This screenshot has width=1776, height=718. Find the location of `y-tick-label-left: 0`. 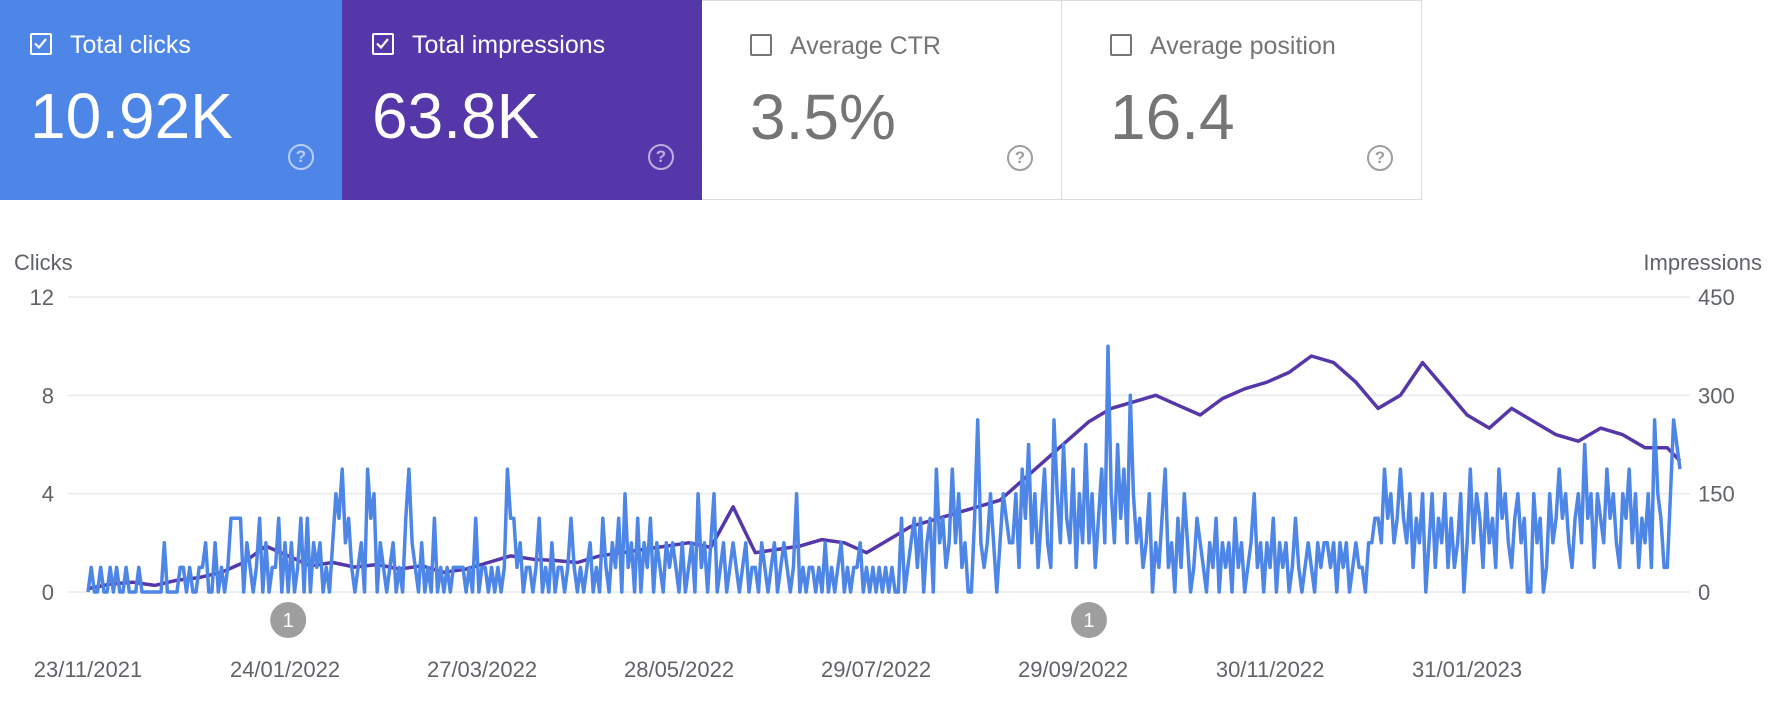

y-tick-label-left: 0 is located at coordinates (48, 592).